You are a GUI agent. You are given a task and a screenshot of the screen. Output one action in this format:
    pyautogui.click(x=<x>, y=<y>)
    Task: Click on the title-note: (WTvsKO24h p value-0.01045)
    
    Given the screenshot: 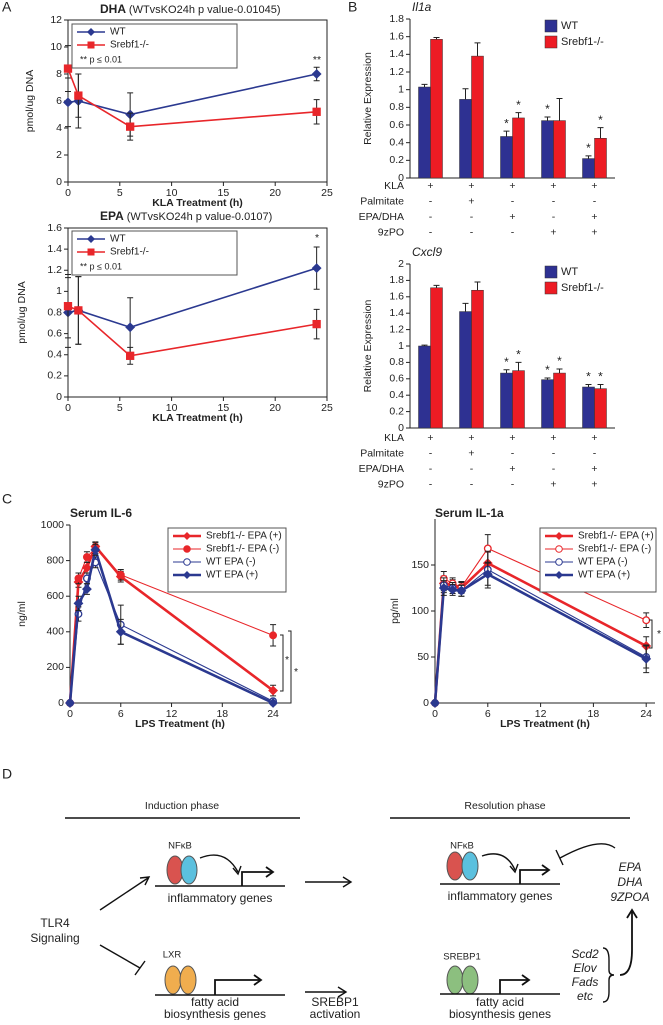 What is the action you would take?
    pyautogui.click(x=205, y=10)
    